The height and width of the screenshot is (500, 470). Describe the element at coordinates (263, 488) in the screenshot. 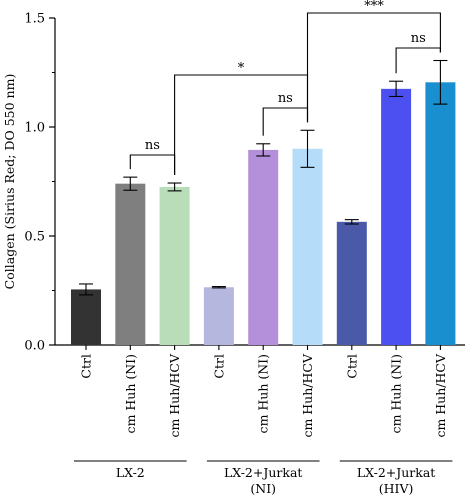

I see `group-label-line2: (NI)` at that location.